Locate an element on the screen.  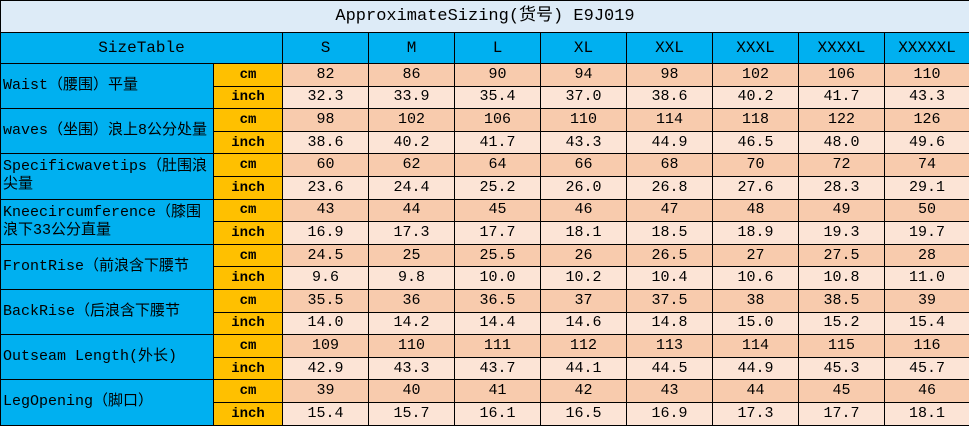
size-header: XXXXL is located at coordinates (841, 48).